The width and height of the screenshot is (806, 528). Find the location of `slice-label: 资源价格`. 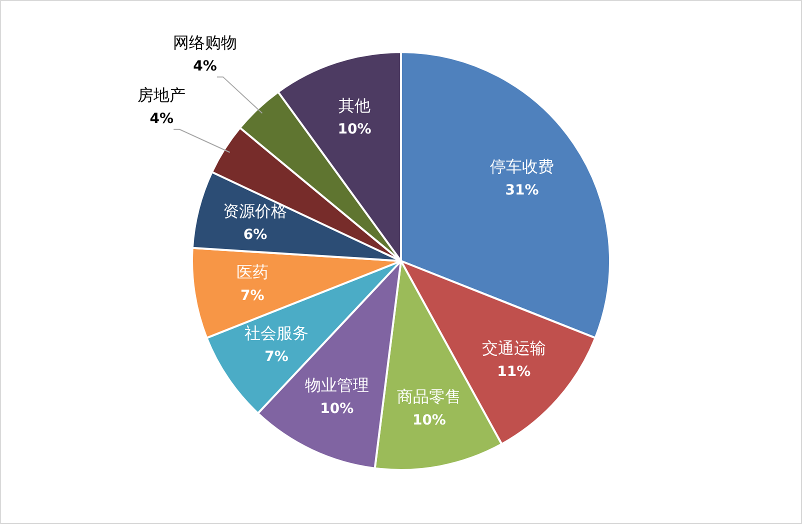

slice-label: 资源价格 is located at coordinates (255, 211).